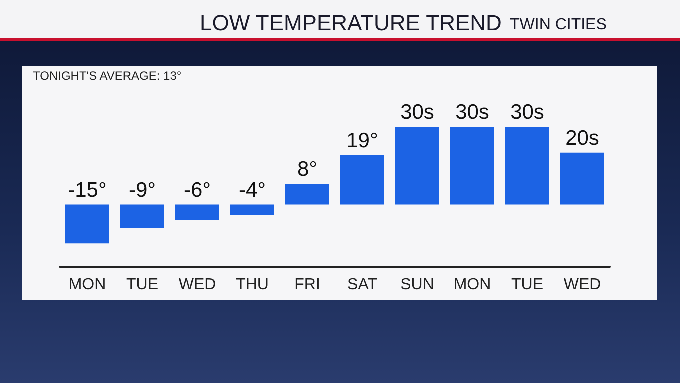 Image resolution: width=680 pixels, height=383 pixels. What do you see at coordinates (198, 190) in the screenshot?
I see `data-label: -6°` at bounding box center [198, 190].